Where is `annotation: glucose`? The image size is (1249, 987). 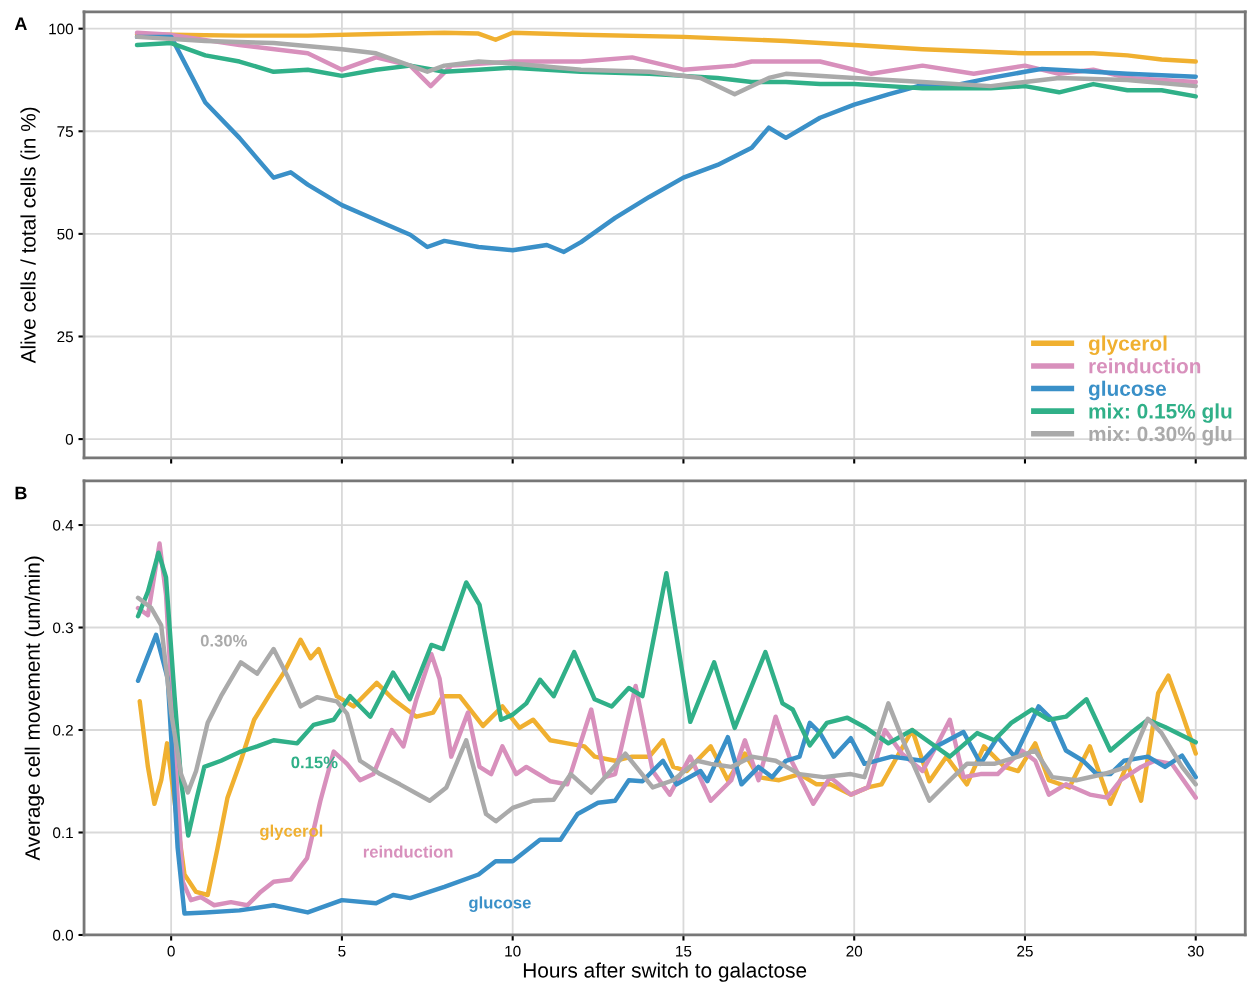 annotation: glucose is located at coordinates (500, 904).